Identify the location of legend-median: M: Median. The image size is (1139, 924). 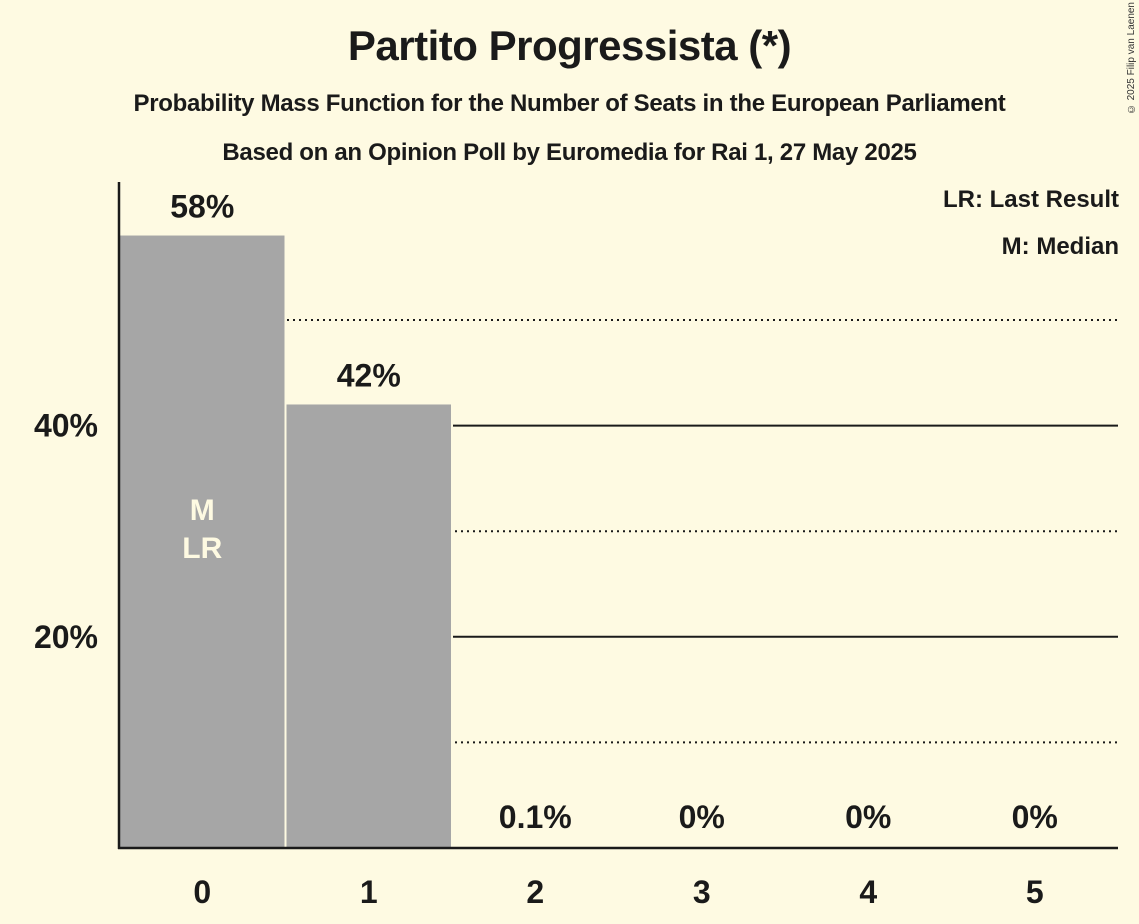
(1060, 246).